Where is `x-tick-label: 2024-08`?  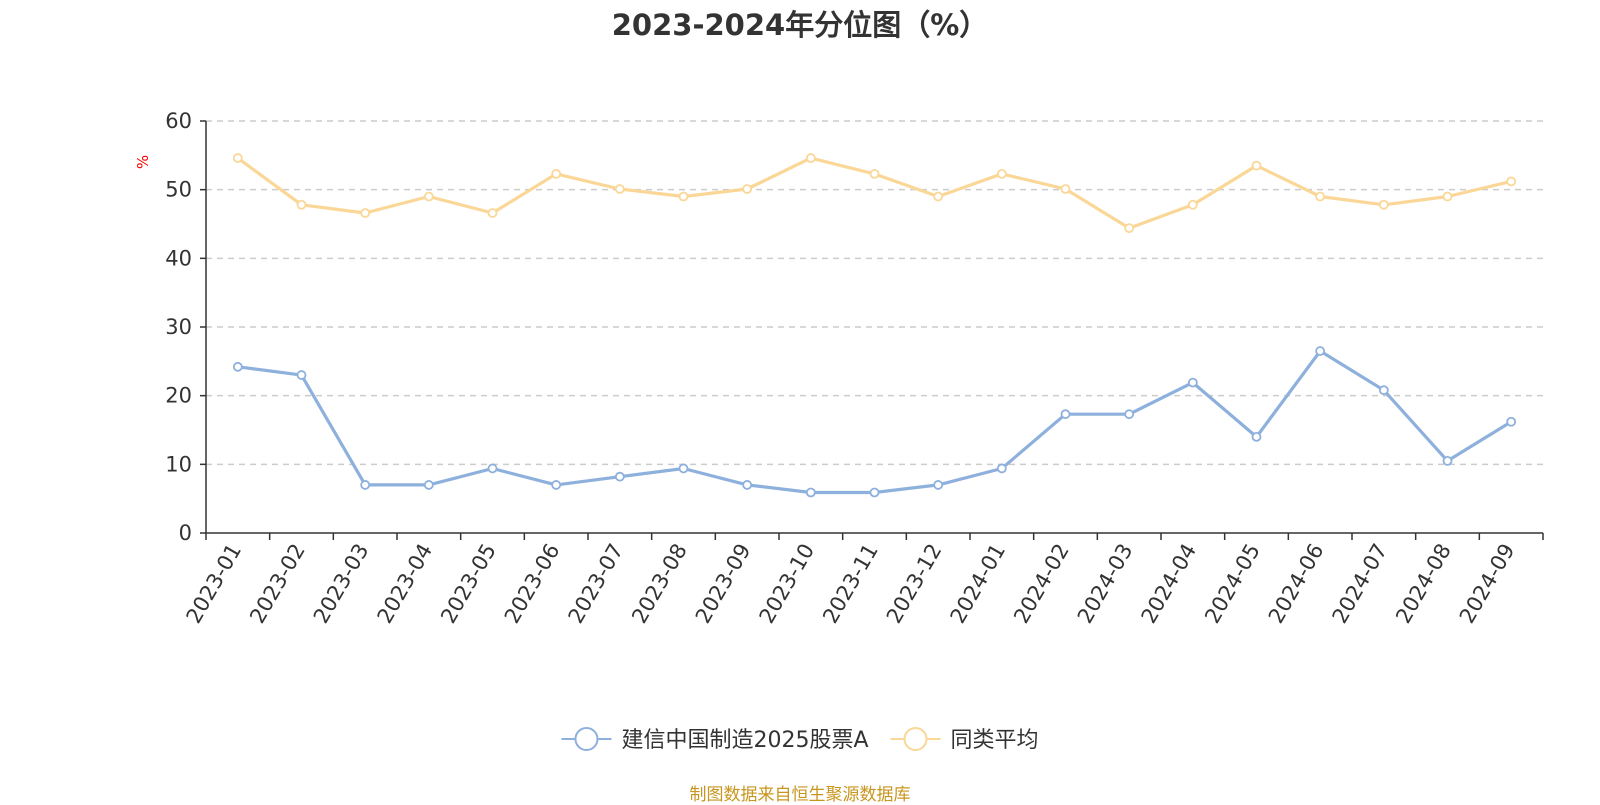
x-tick-label: 2024-08 is located at coordinates (1423, 584).